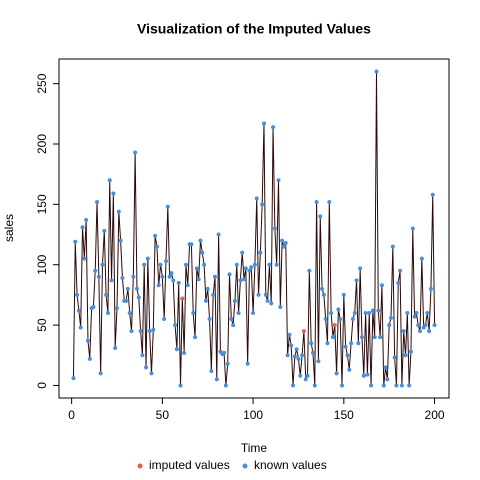 The height and width of the screenshot is (480, 480). What do you see at coordinates (254, 29) in the screenshot?
I see `chart-title: Visualization of the Imputed Values` at bounding box center [254, 29].